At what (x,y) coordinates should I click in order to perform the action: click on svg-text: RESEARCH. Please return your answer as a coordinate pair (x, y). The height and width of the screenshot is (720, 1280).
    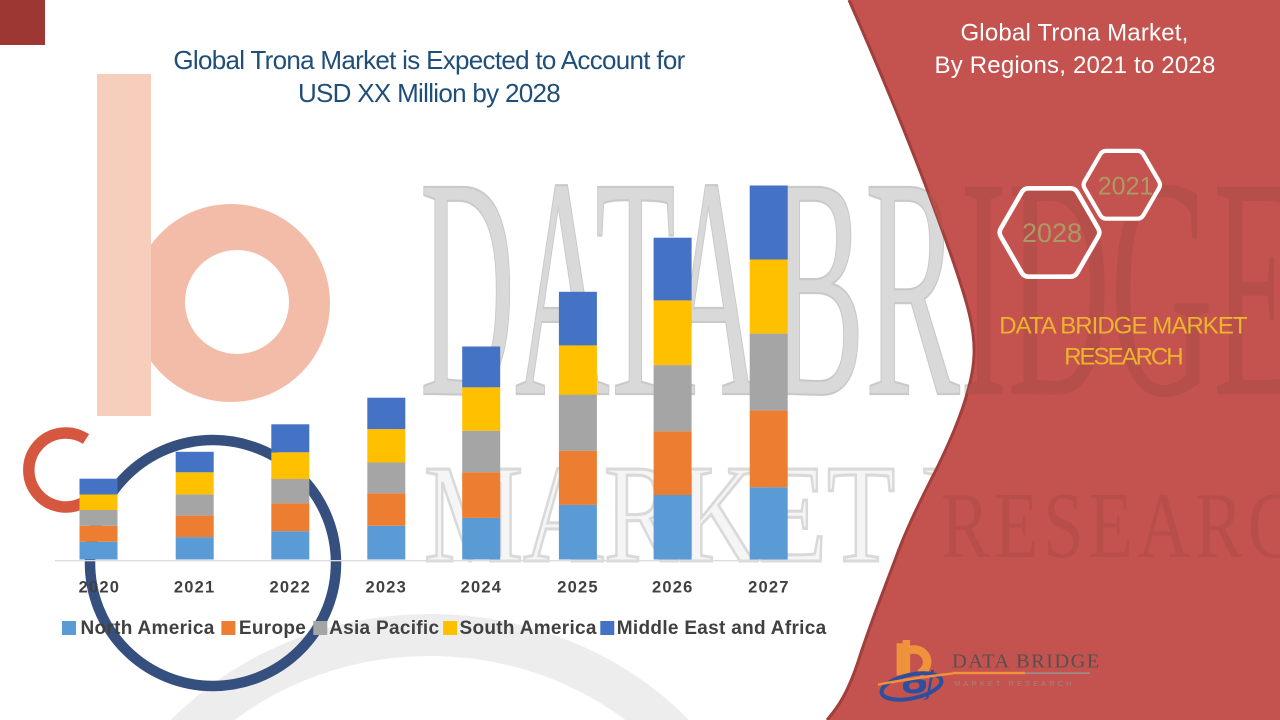
    Looking at the image, I should click on (1123, 356).